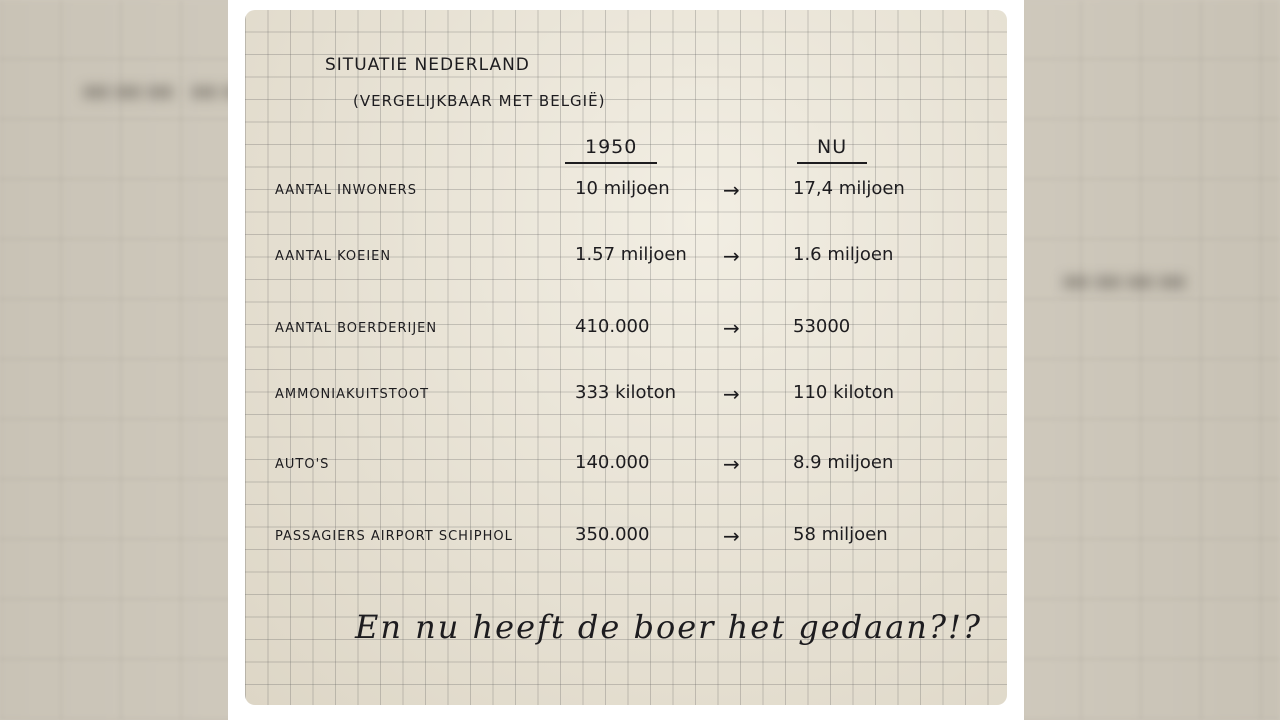  What do you see at coordinates (843, 462) in the screenshot?
I see `value-now: 8.9 miljoen` at bounding box center [843, 462].